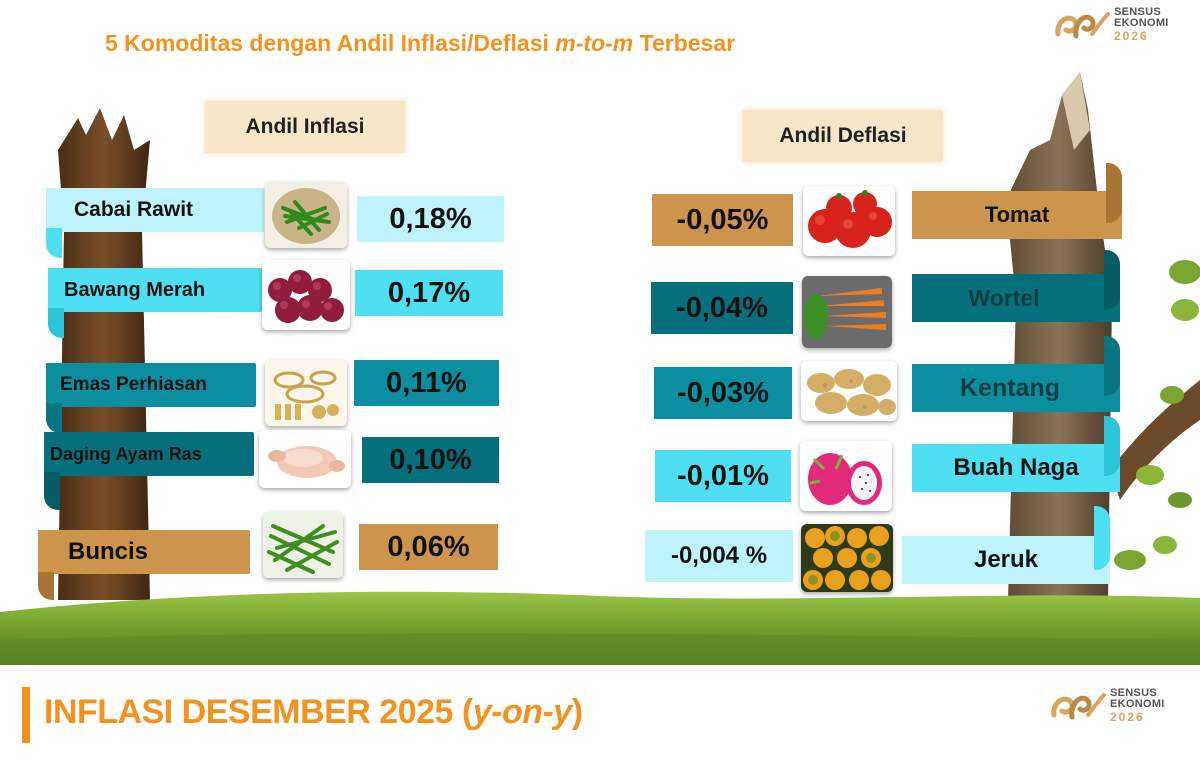 The height and width of the screenshot is (763, 1200). I want to click on inflation-value-1: 0,18%, so click(430, 219).